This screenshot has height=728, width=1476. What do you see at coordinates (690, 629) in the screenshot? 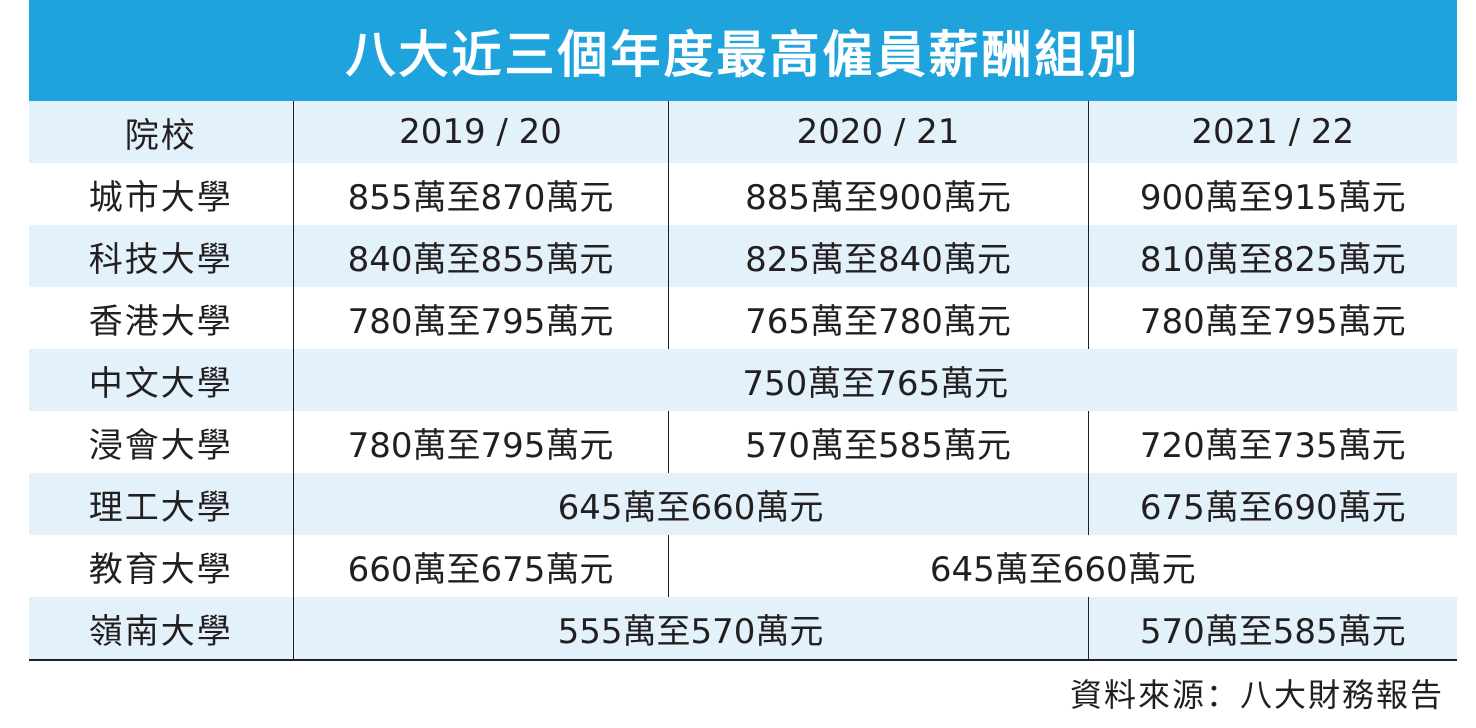
I see `salary-cell: 555萬至570萬元` at bounding box center [690, 629].